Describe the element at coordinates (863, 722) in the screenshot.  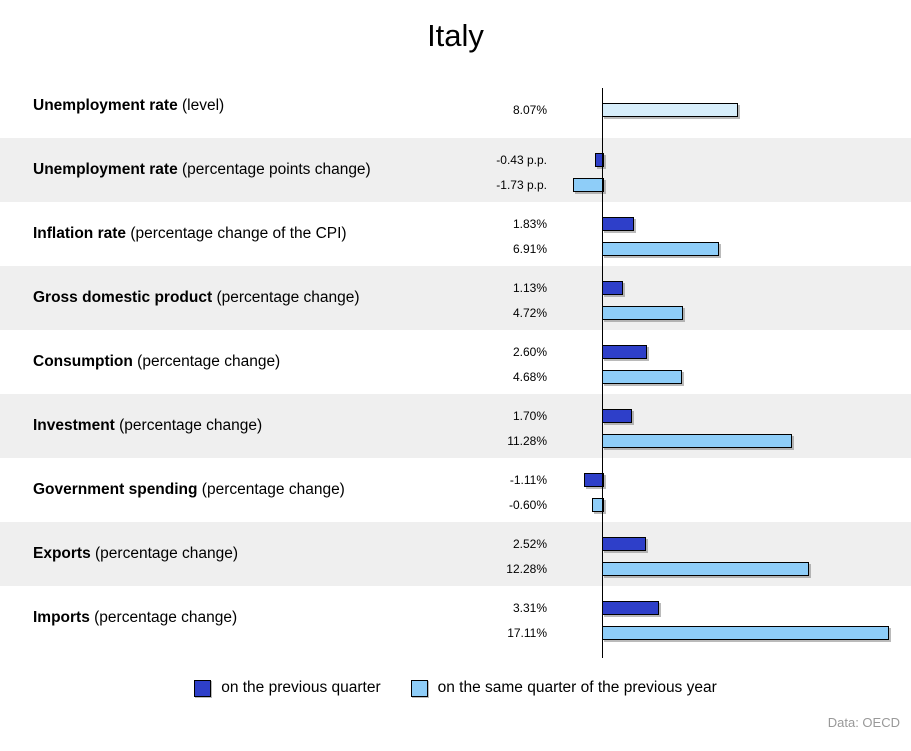
I see `source-note: Data: OECD` at that location.